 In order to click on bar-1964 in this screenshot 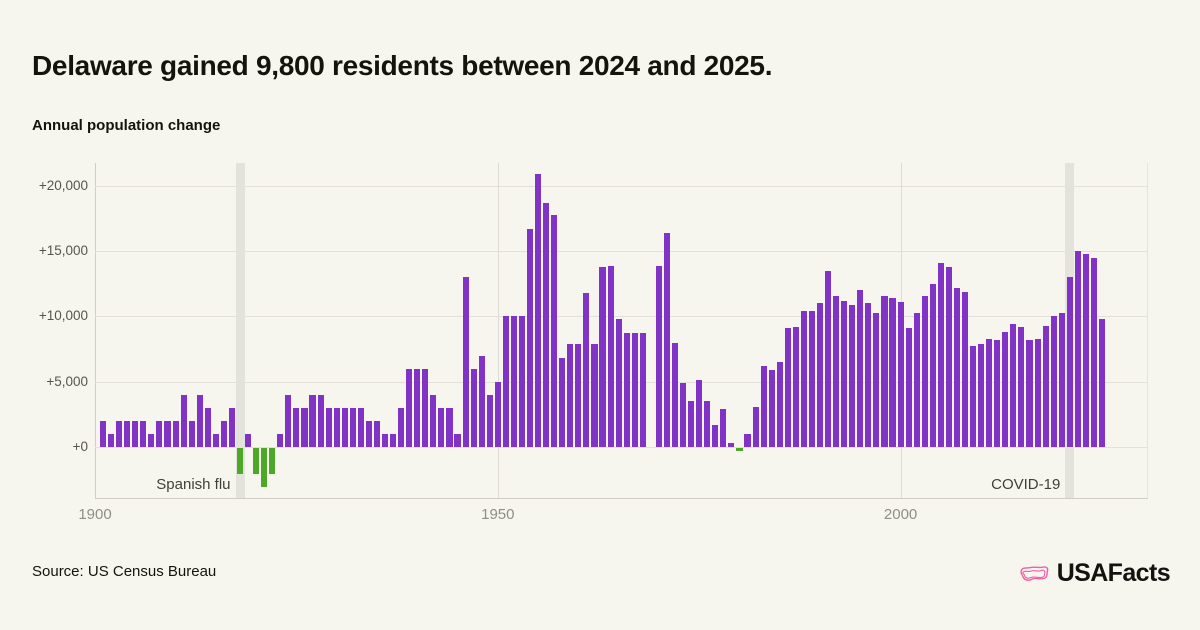, I will do `click(610, 356)`.